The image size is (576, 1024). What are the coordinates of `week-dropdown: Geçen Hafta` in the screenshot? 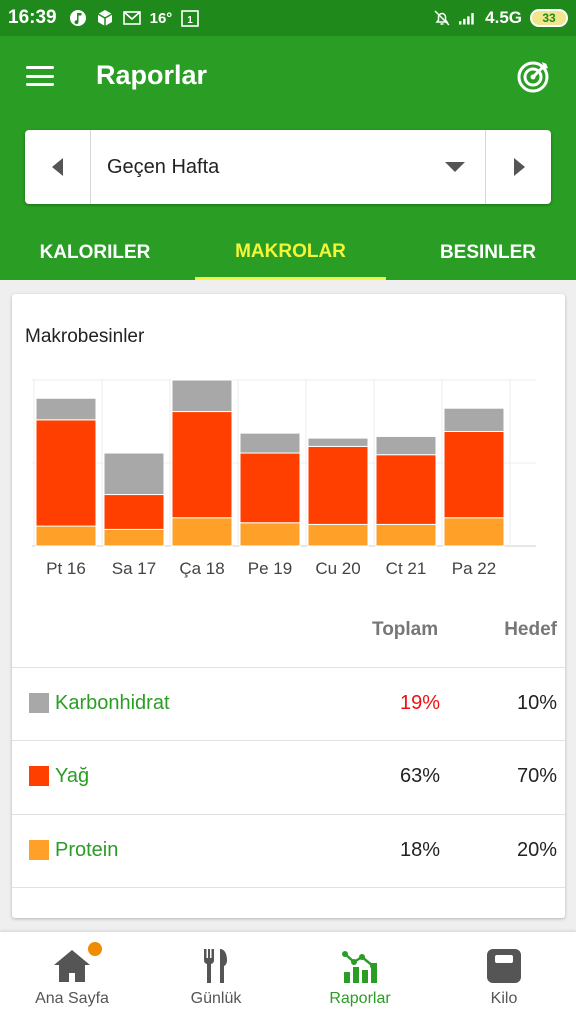 It's located at (288, 167).